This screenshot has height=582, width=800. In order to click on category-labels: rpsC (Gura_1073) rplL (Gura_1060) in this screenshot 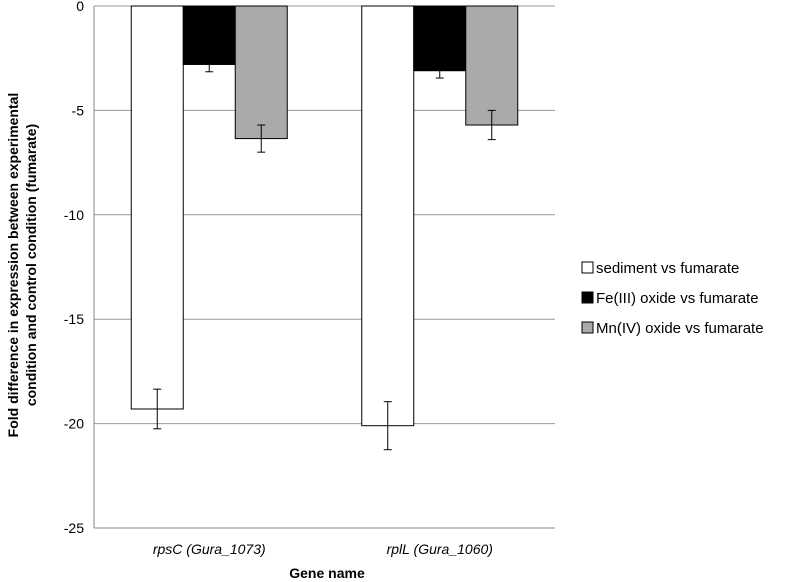, I will do `click(323, 549)`.